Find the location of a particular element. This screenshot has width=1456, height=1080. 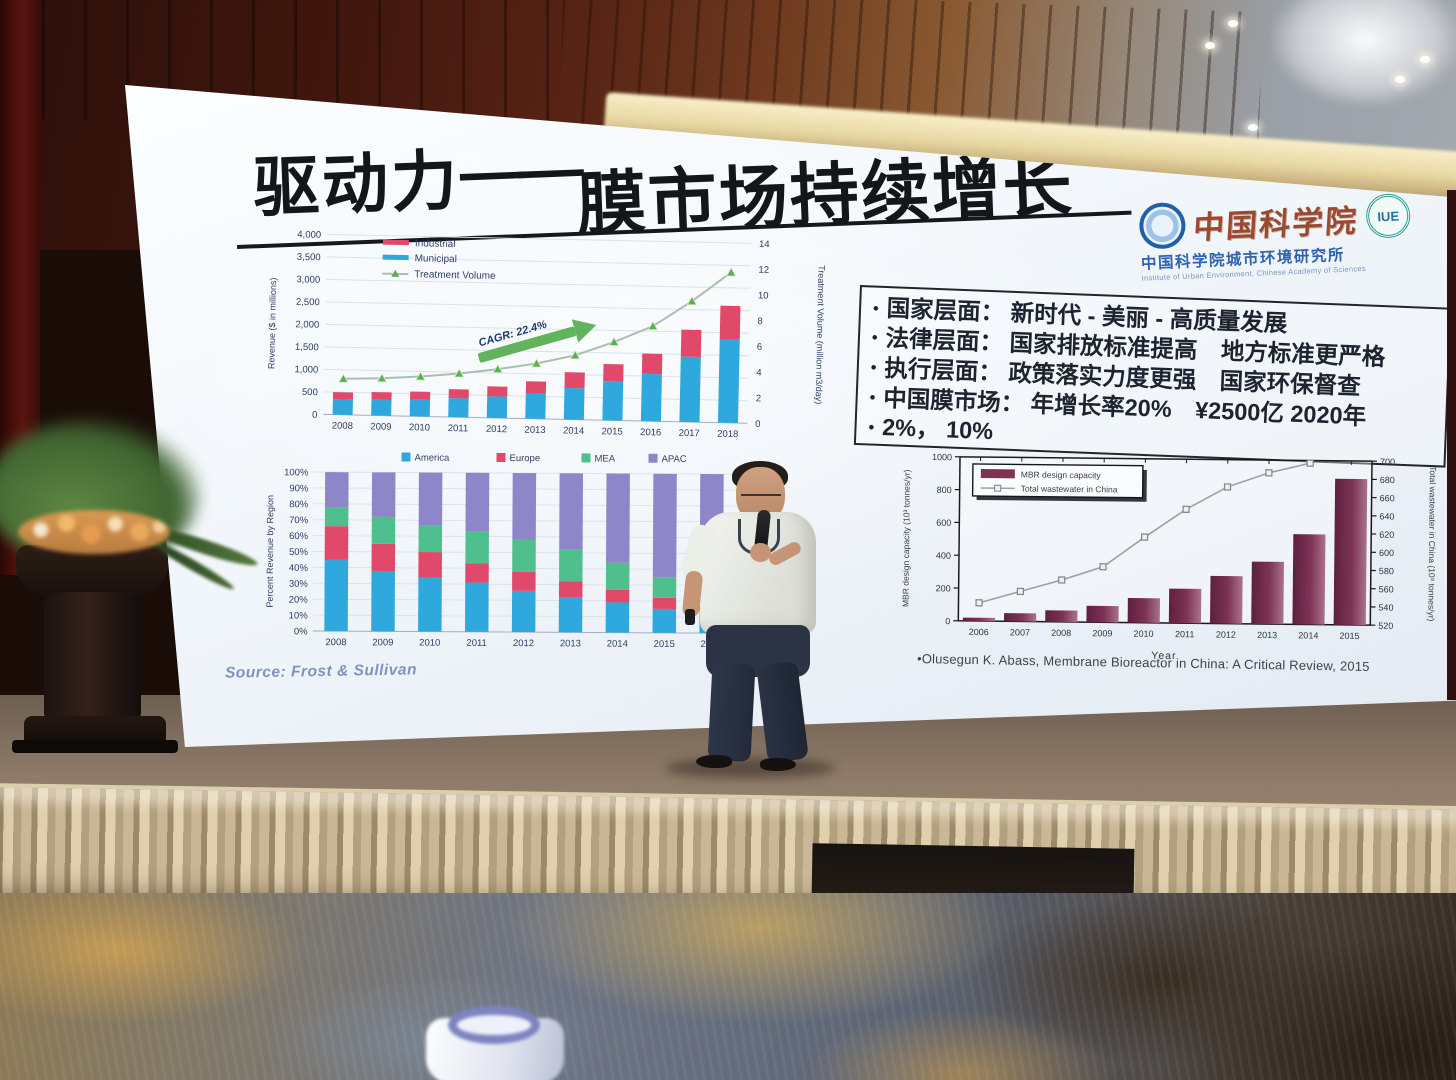

cagr-arrow-shaft is located at coordinates (527, 344).